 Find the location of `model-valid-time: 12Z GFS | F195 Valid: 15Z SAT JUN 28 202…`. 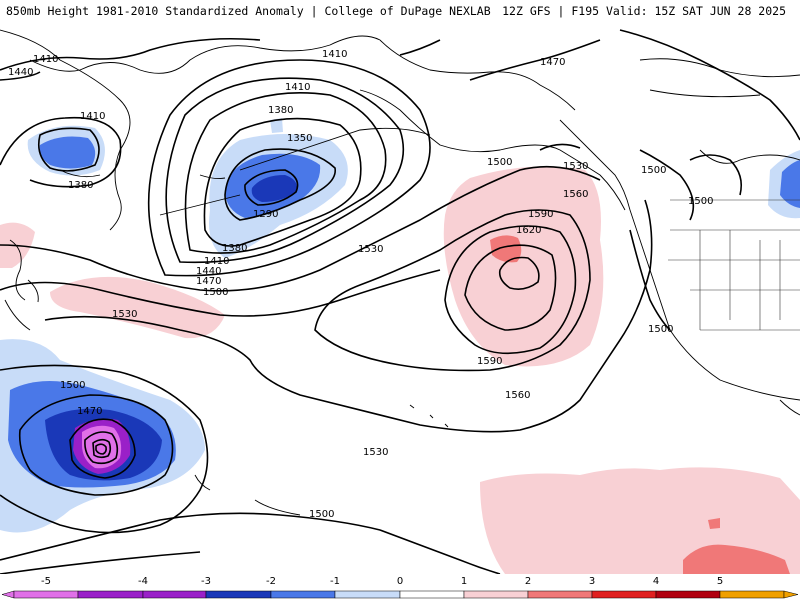

model-valid-time: 12Z GFS | F195 Valid: 15Z SAT JUN 28 202… is located at coordinates (644, 11).